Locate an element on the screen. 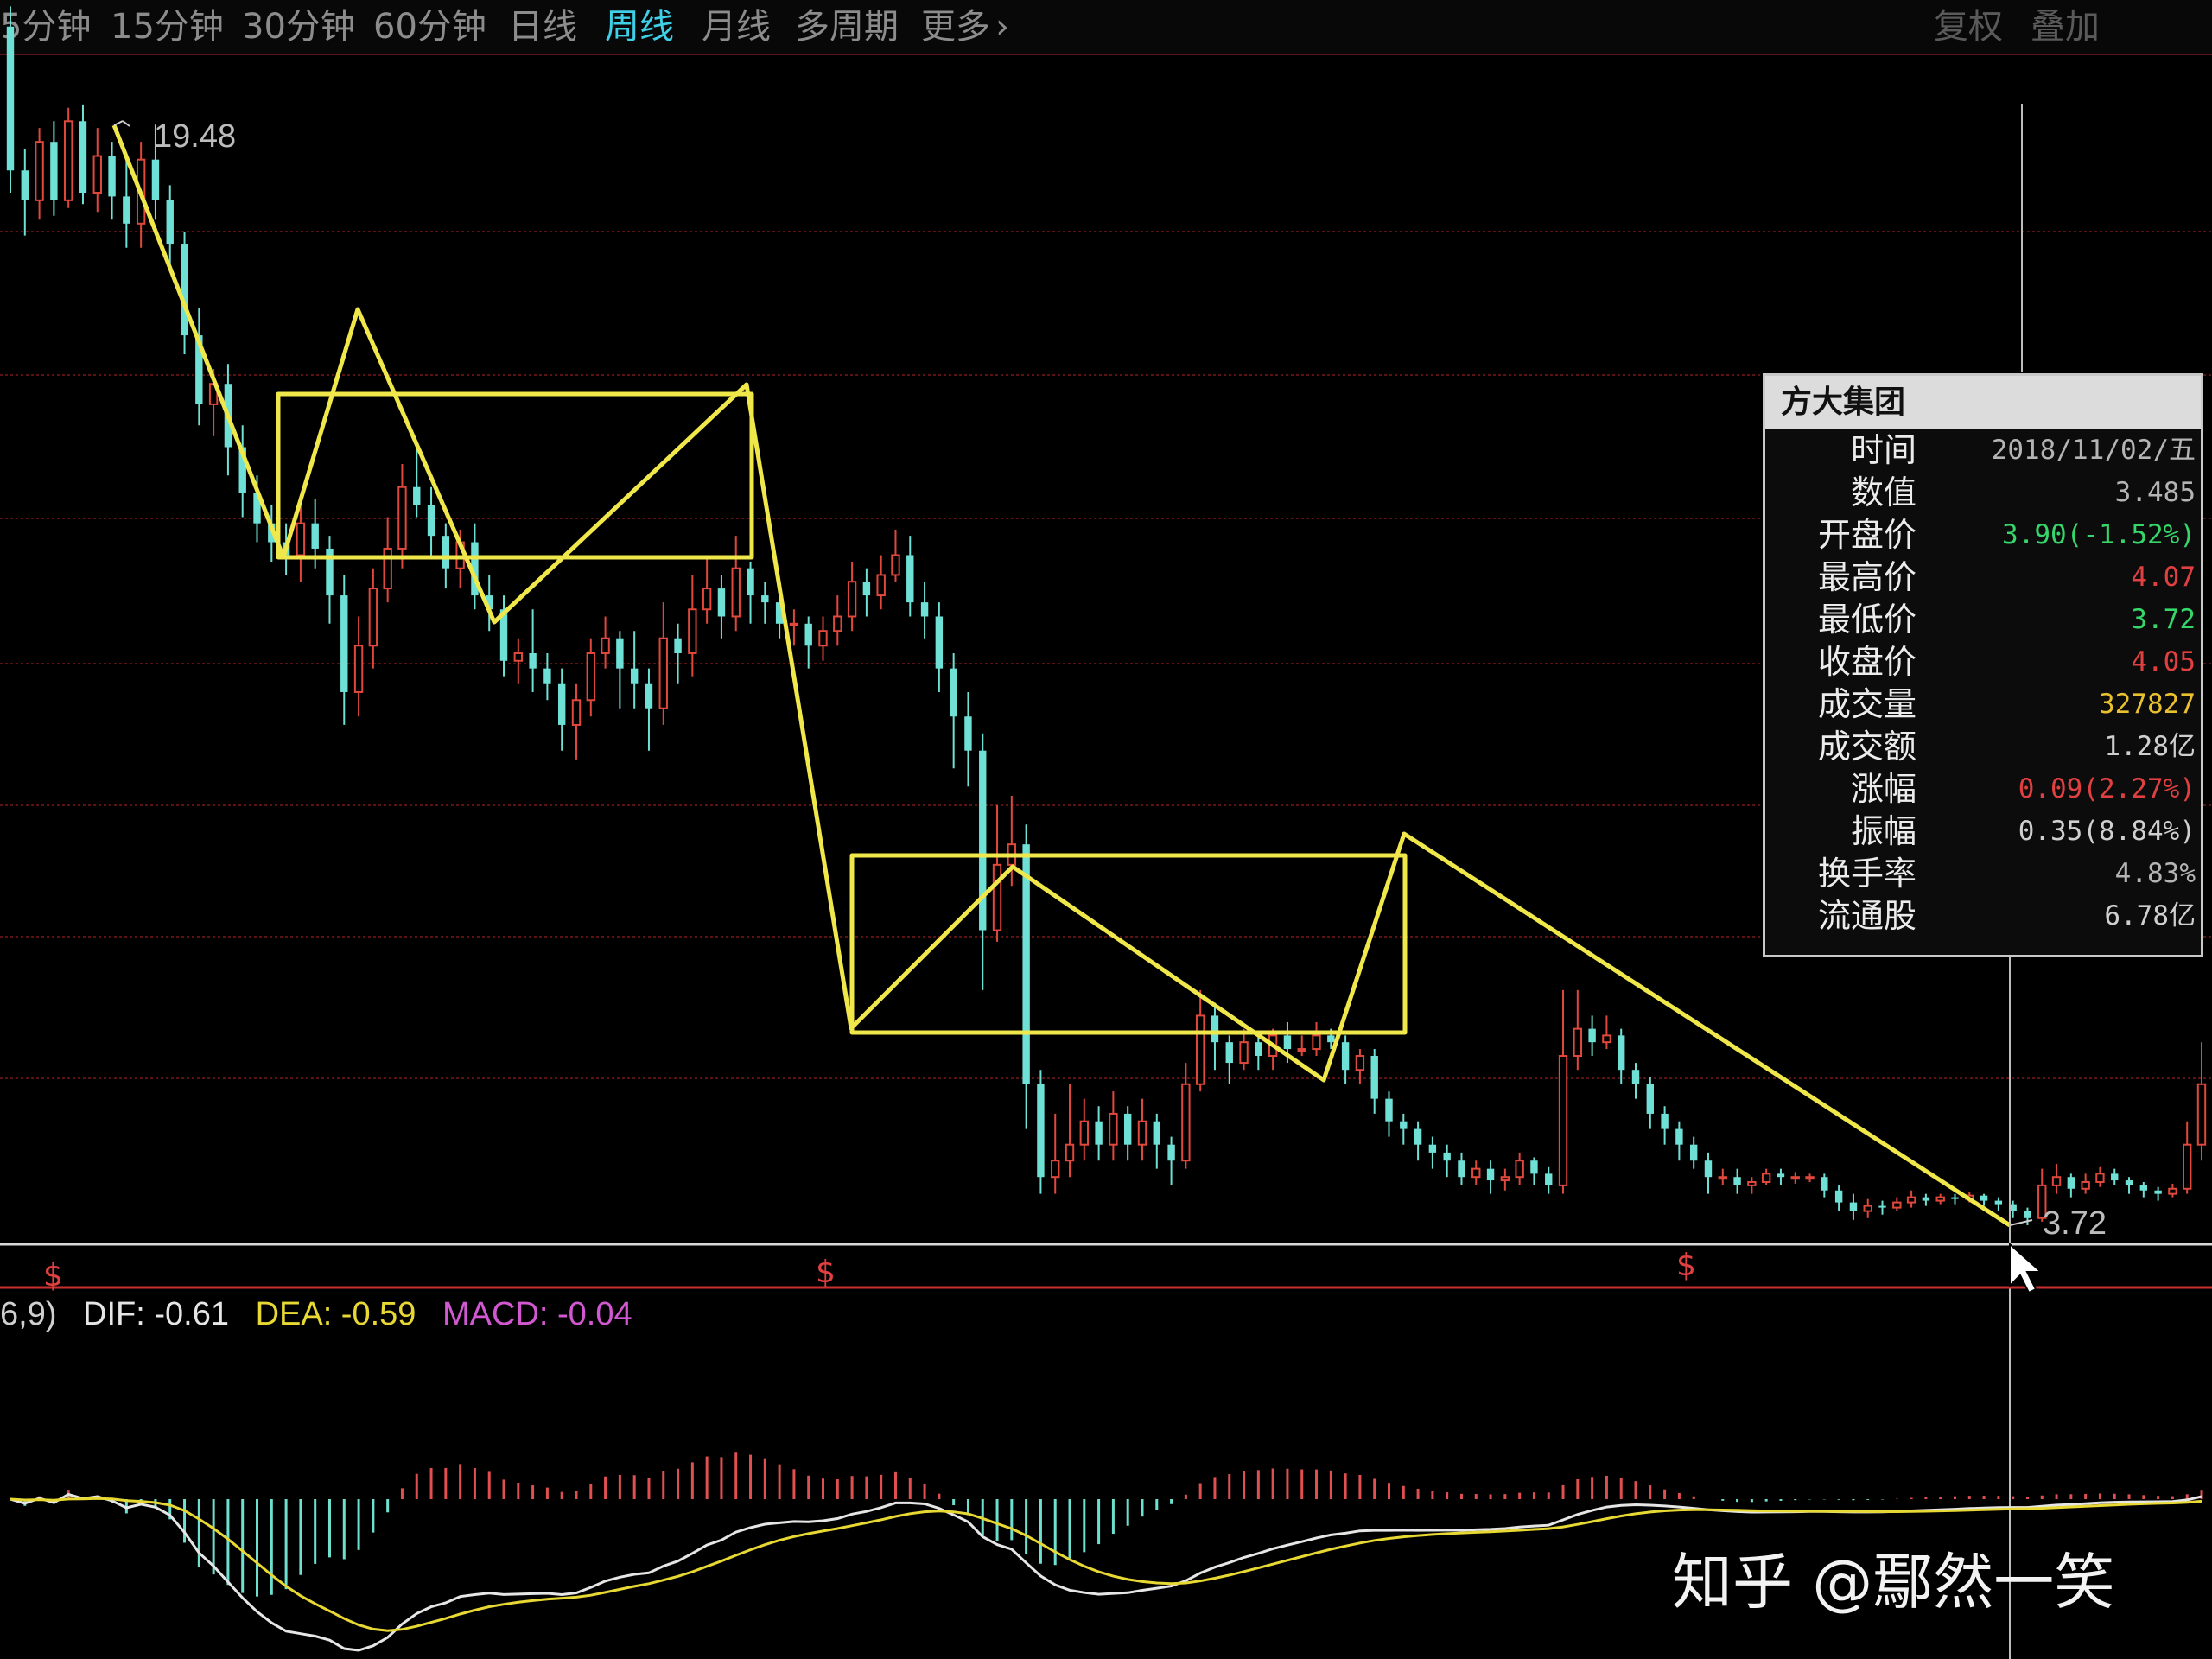 The width and height of the screenshot is (2212, 1659). info-row-value: 1.28亿 is located at coordinates (2150, 746).